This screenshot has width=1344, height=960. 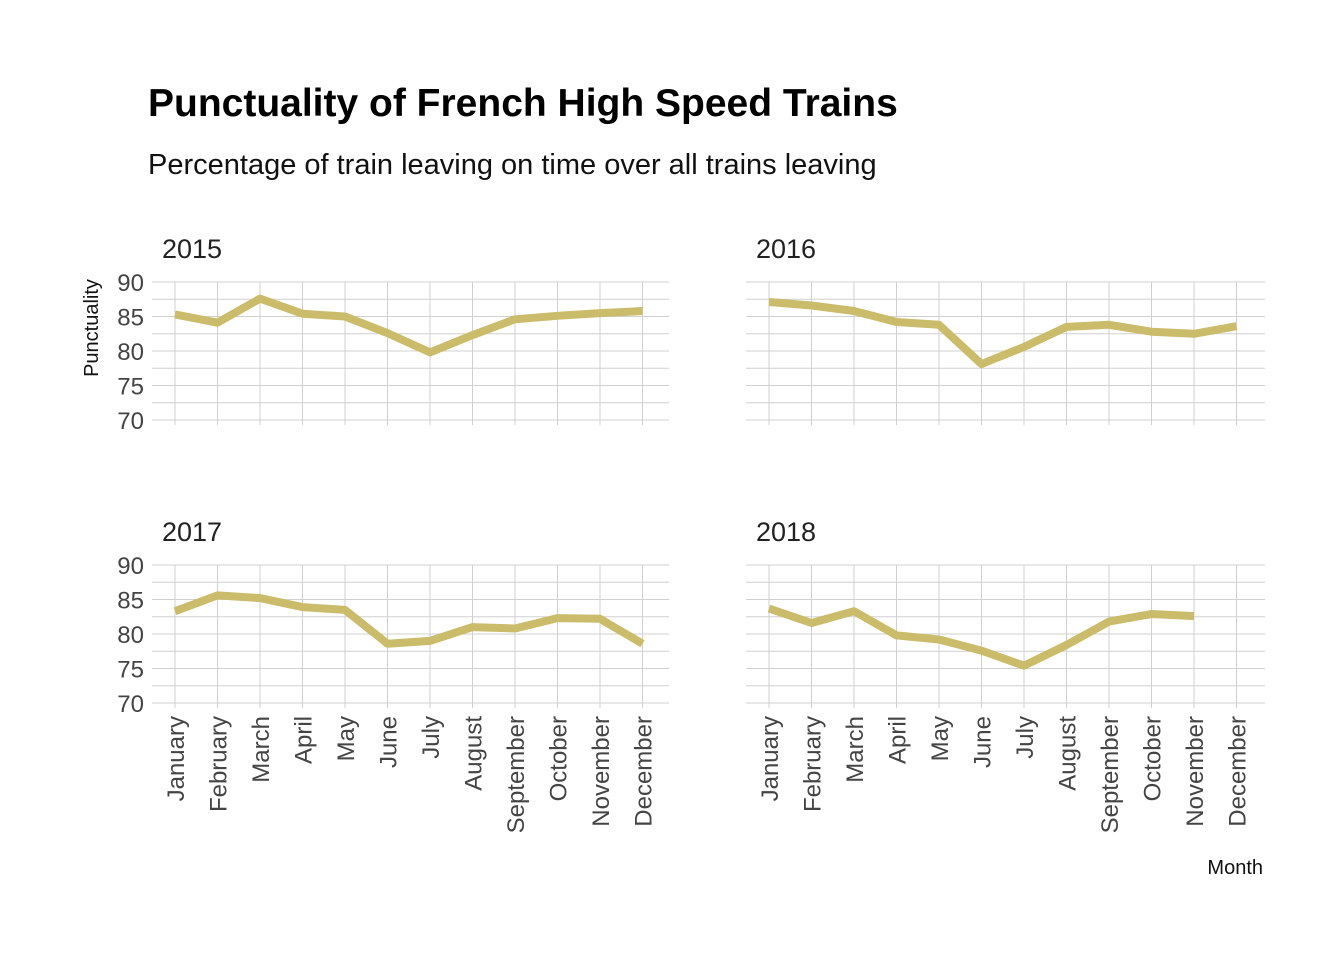 I want to click on facet-label: 2015, so click(x=192, y=249).